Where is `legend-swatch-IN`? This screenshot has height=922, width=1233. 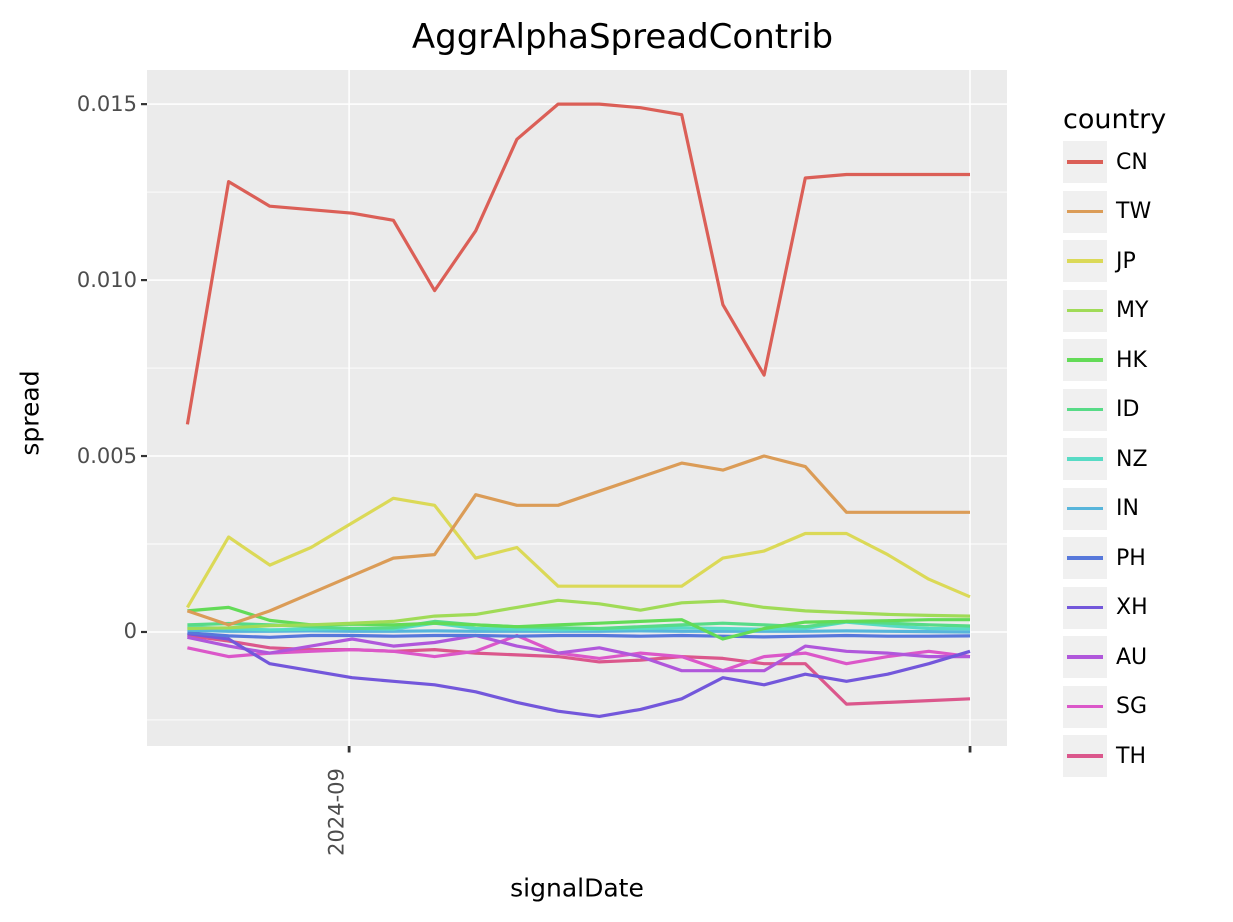
legend-swatch-IN is located at coordinates (1085, 508).